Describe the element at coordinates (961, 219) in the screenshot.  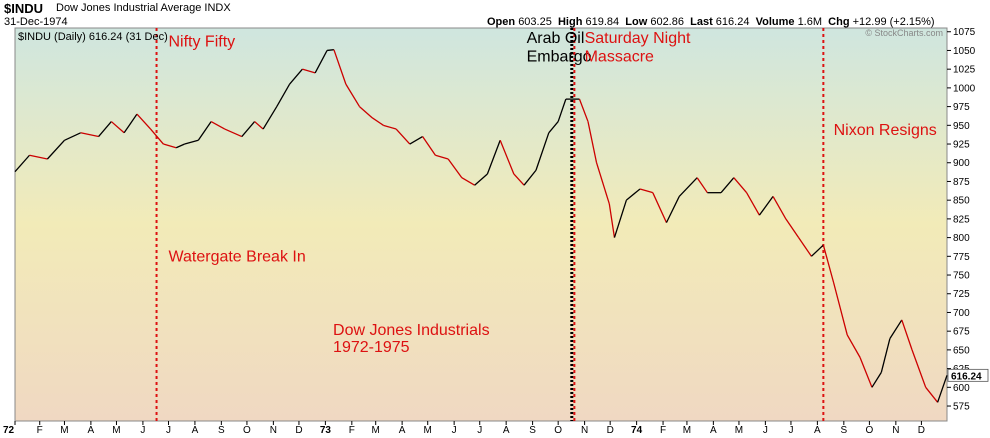
I see `y-tick-label: 825` at that location.